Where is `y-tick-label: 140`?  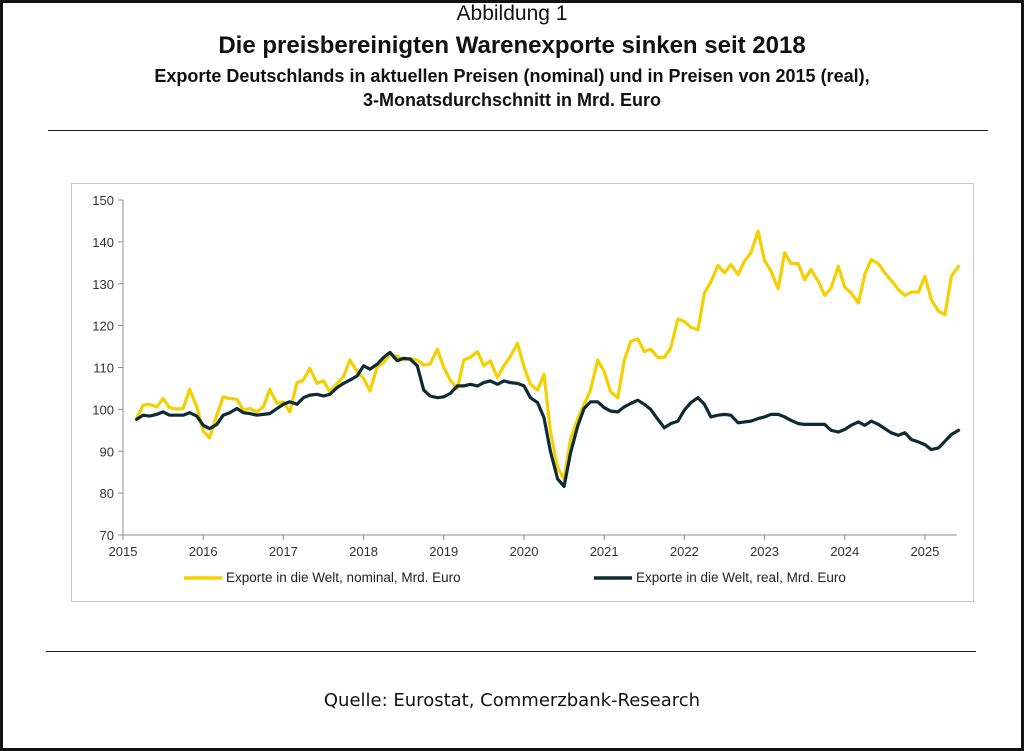 y-tick-label: 140 is located at coordinates (103, 242).